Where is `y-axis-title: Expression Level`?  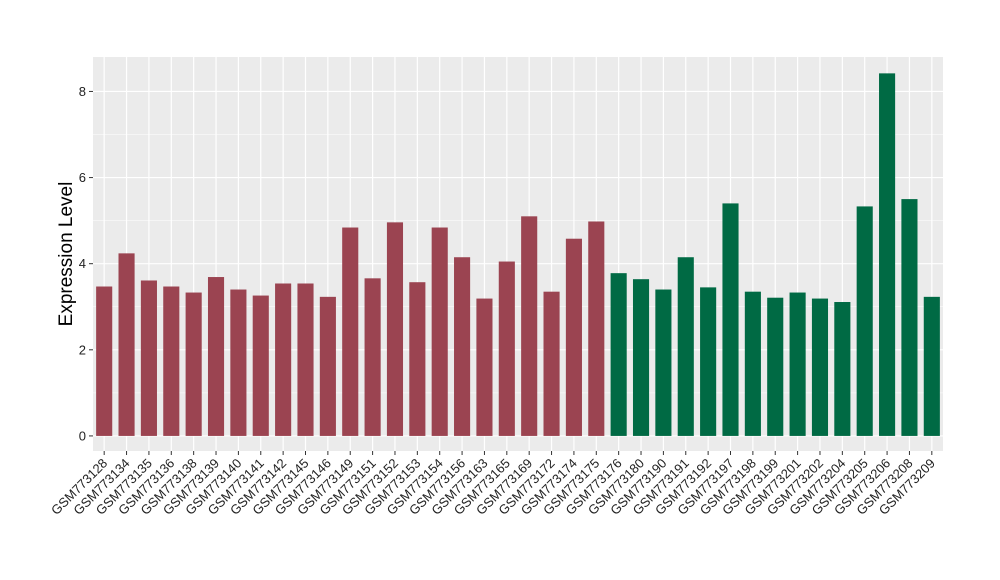 y-axis-title: Expression Level is located at coordinates (66, 254).